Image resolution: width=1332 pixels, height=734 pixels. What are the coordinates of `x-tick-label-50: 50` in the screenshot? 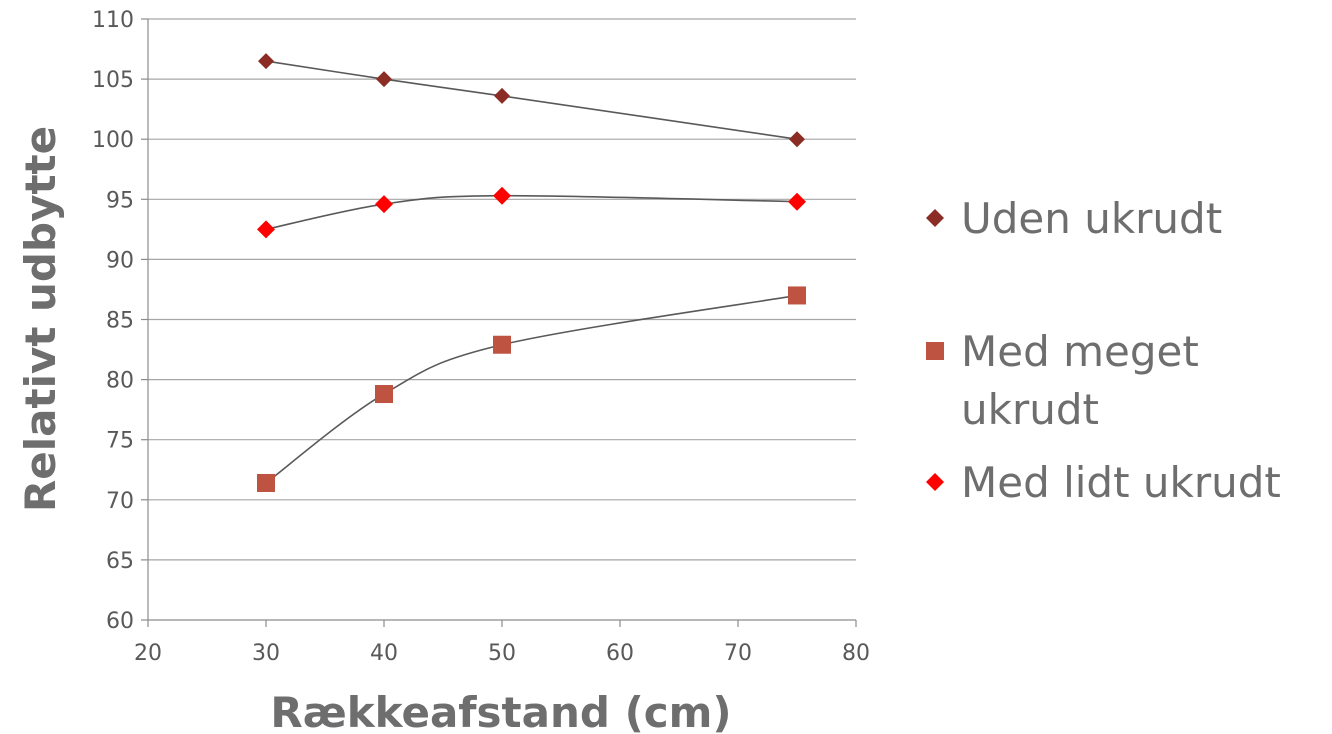 It's located at (502, 653).